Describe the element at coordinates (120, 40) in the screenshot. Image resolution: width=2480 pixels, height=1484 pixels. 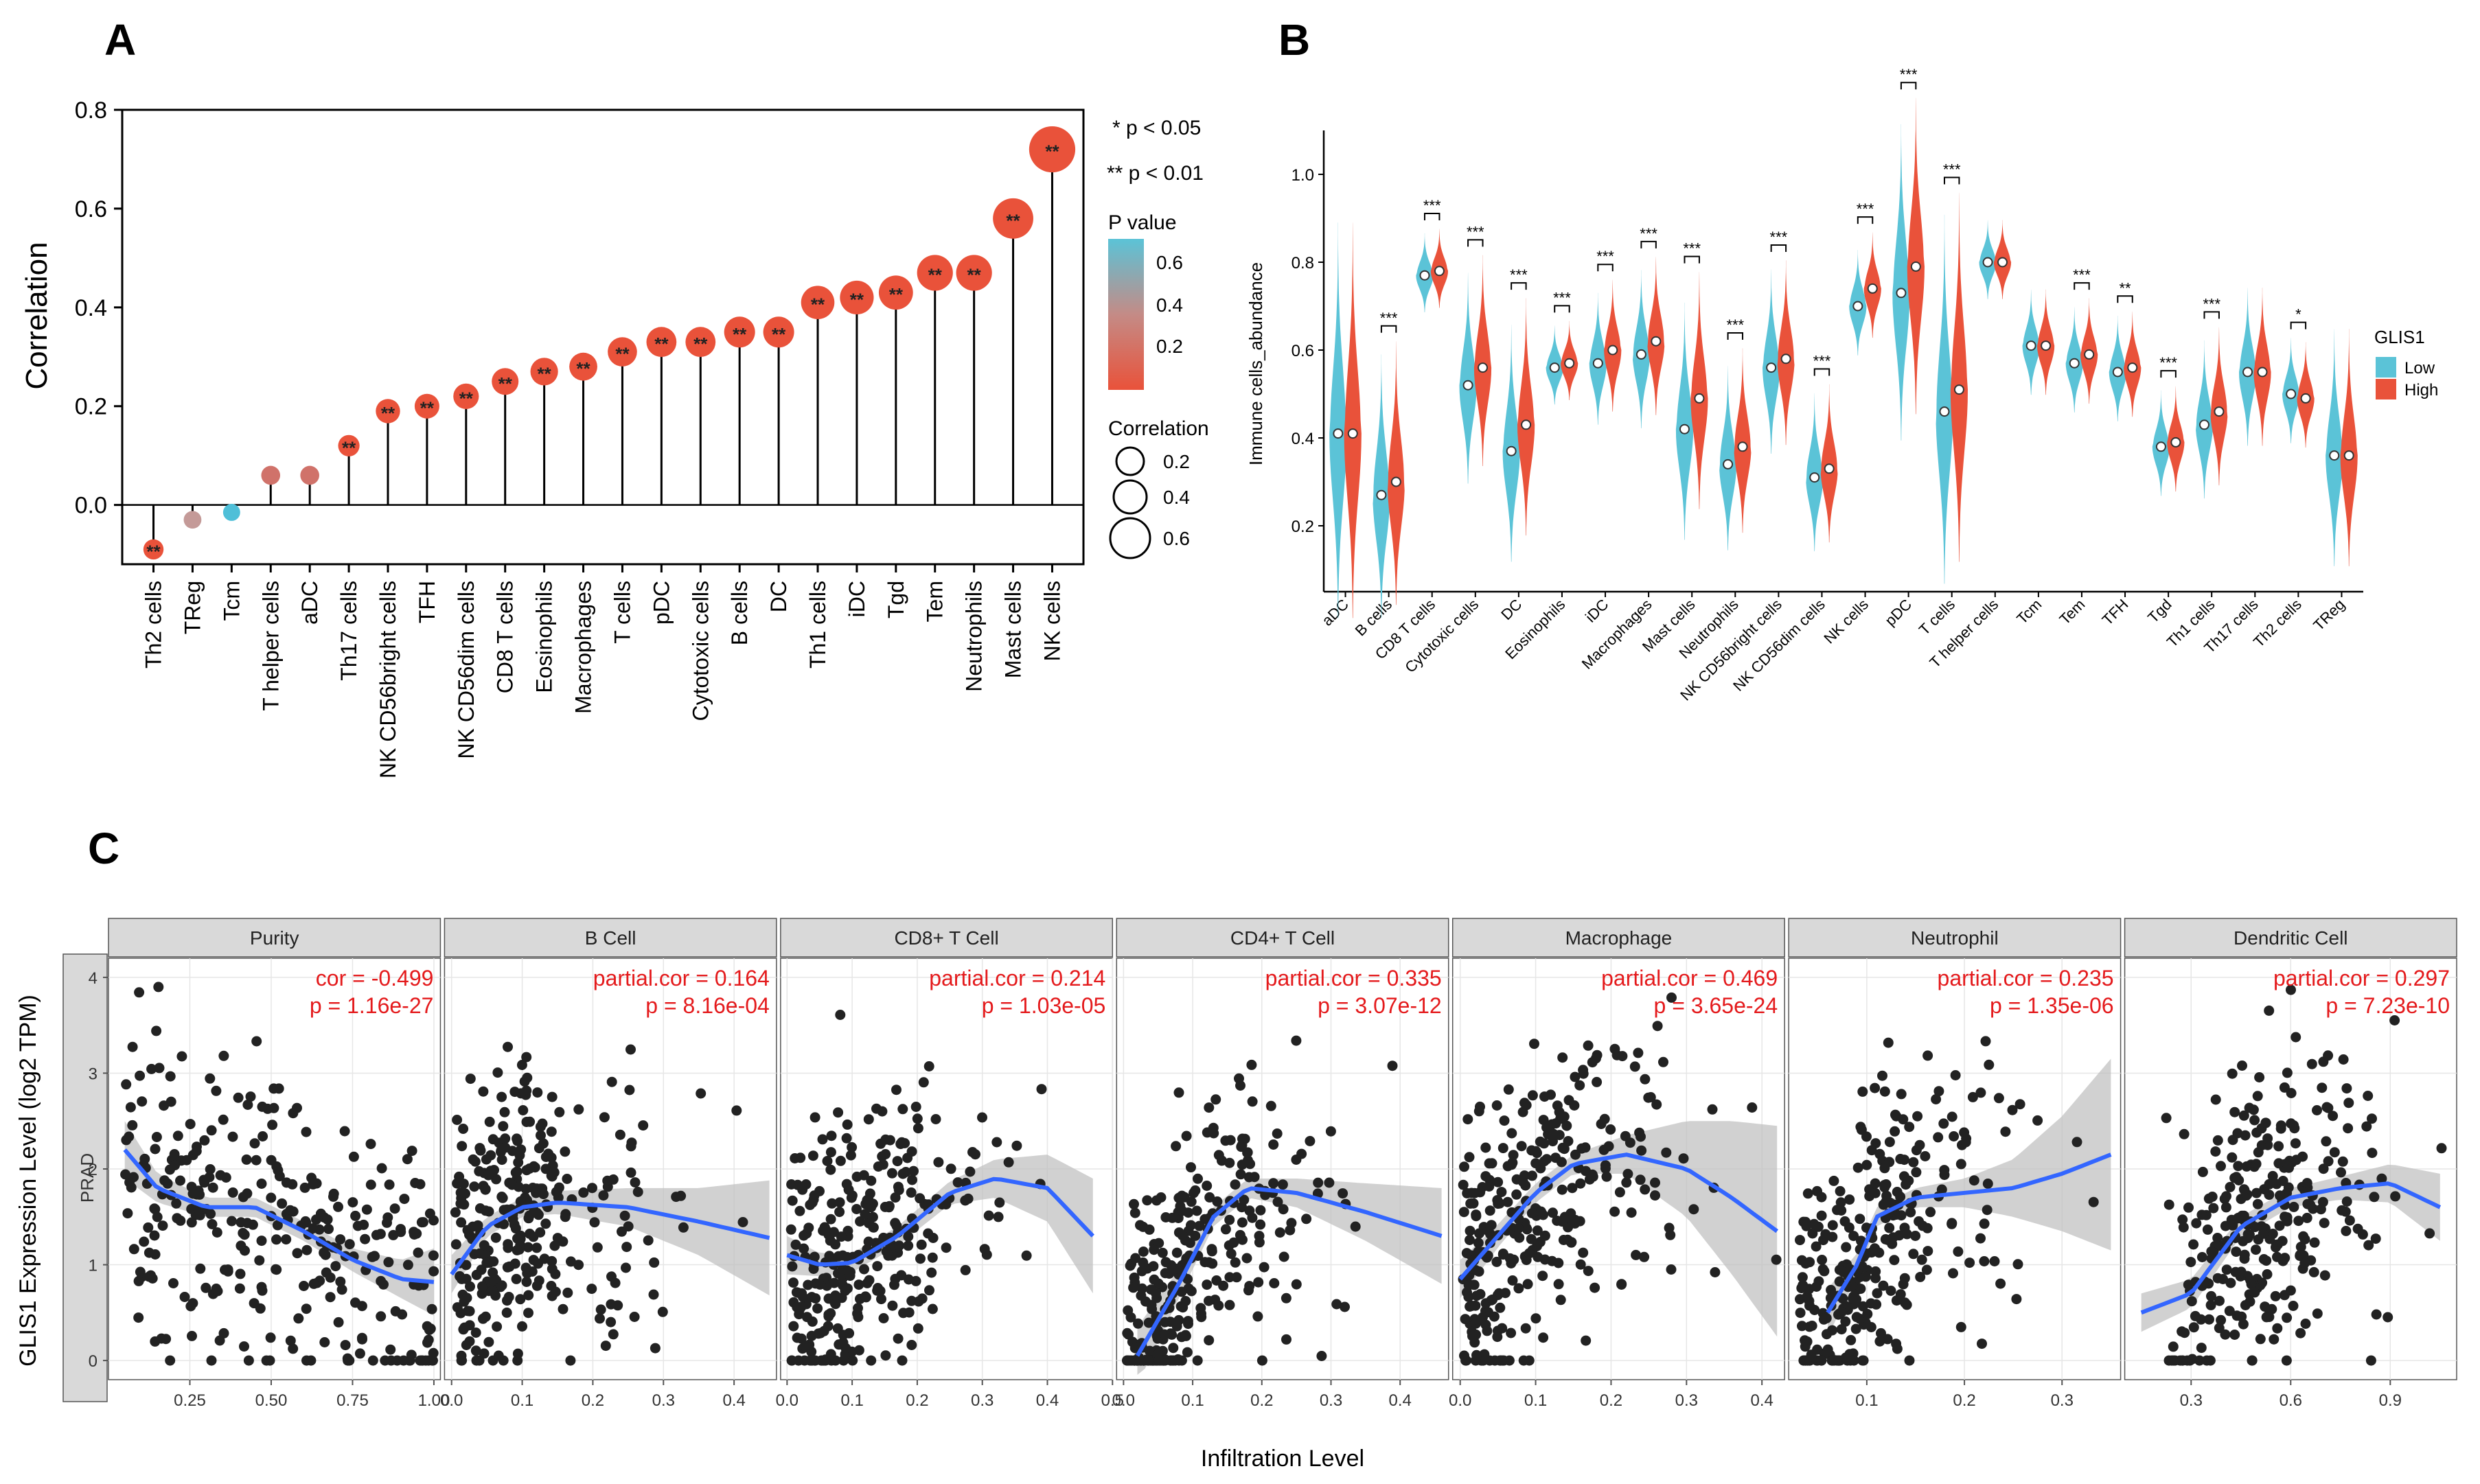
I see `panel-a-label: A` at that location.